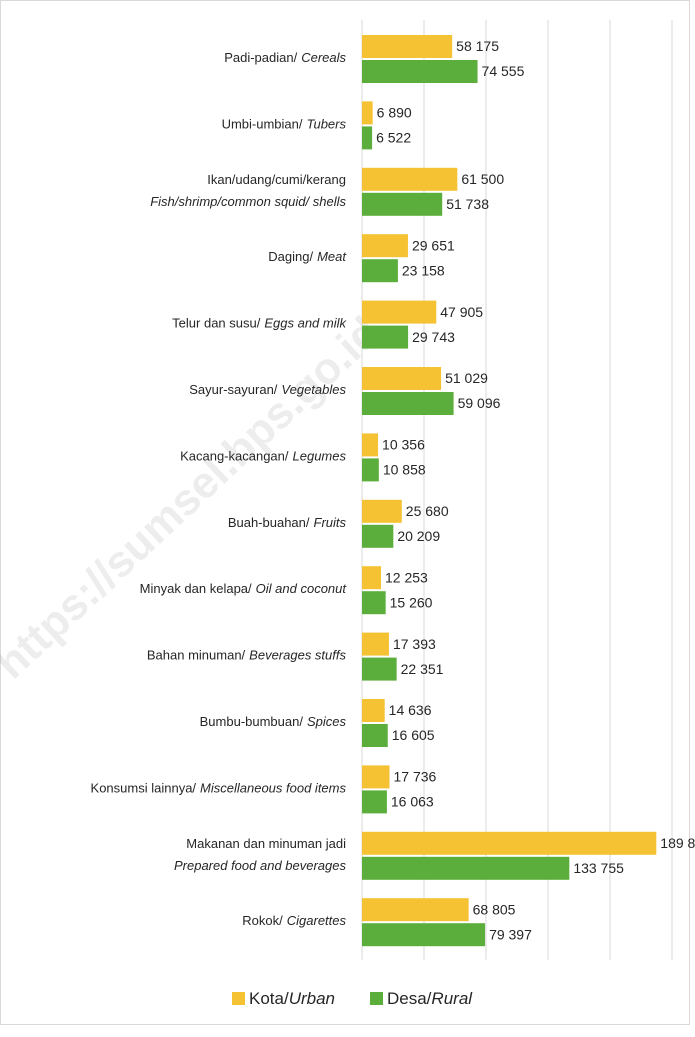  What do you see at coordinates (461, 312) in the screenshot?
I see `value-label: 47 905` at bounding box center [461, 312].